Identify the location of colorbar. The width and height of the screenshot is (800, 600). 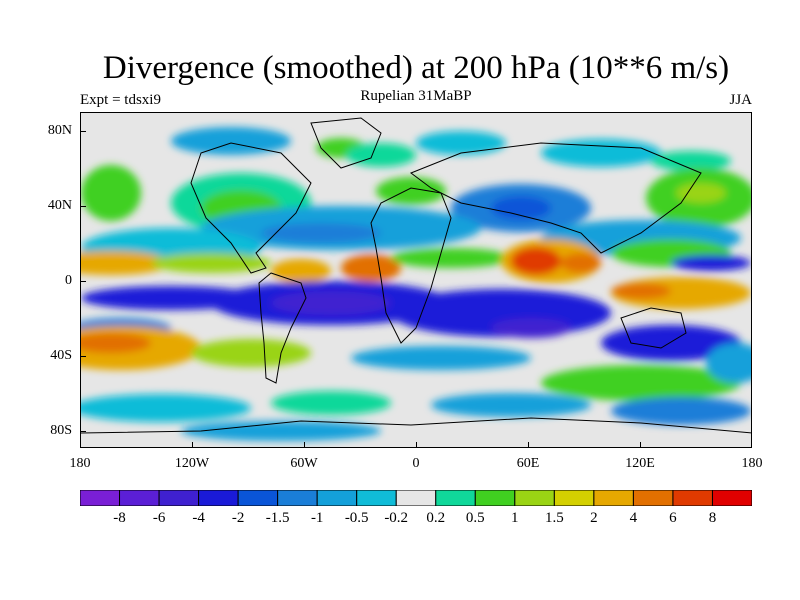
(416, 498).